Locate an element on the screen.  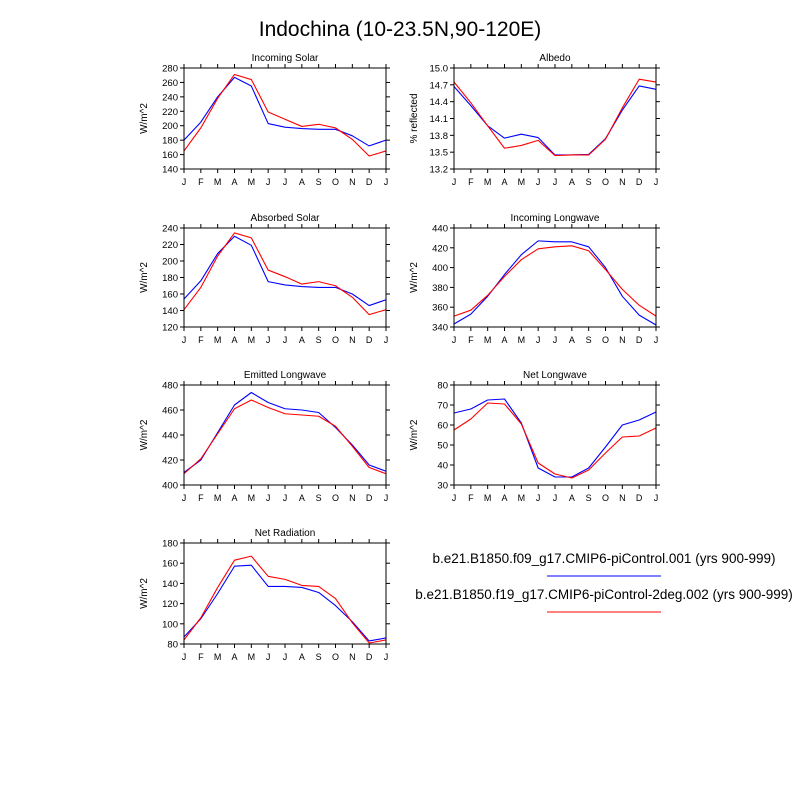
net-longwave-ytick-label: 70 is located at coordinates (442, 406).